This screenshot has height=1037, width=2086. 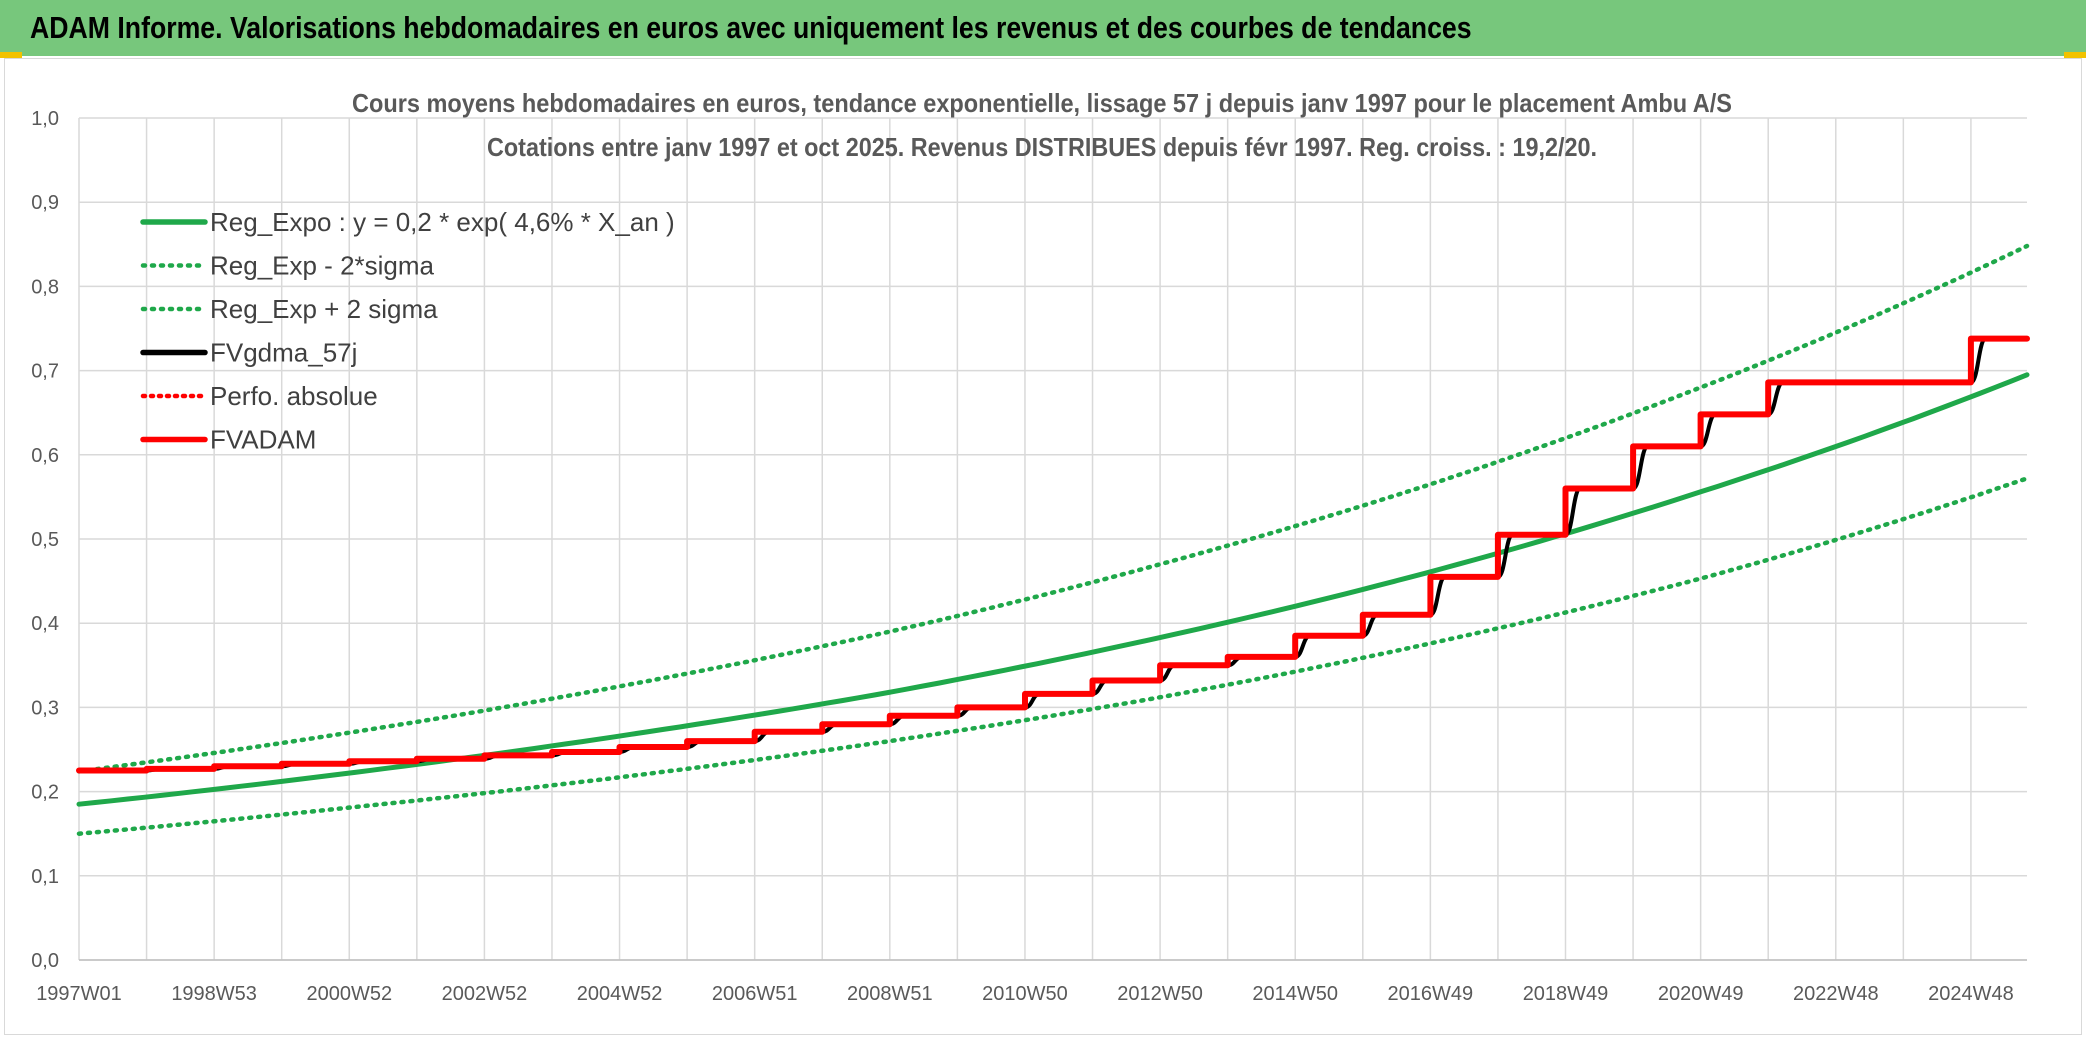 What do you see at coordinates (485, 994) in the screenshot?
I see `x-tick-label: 2002W52` at bounding box center [485, 994].